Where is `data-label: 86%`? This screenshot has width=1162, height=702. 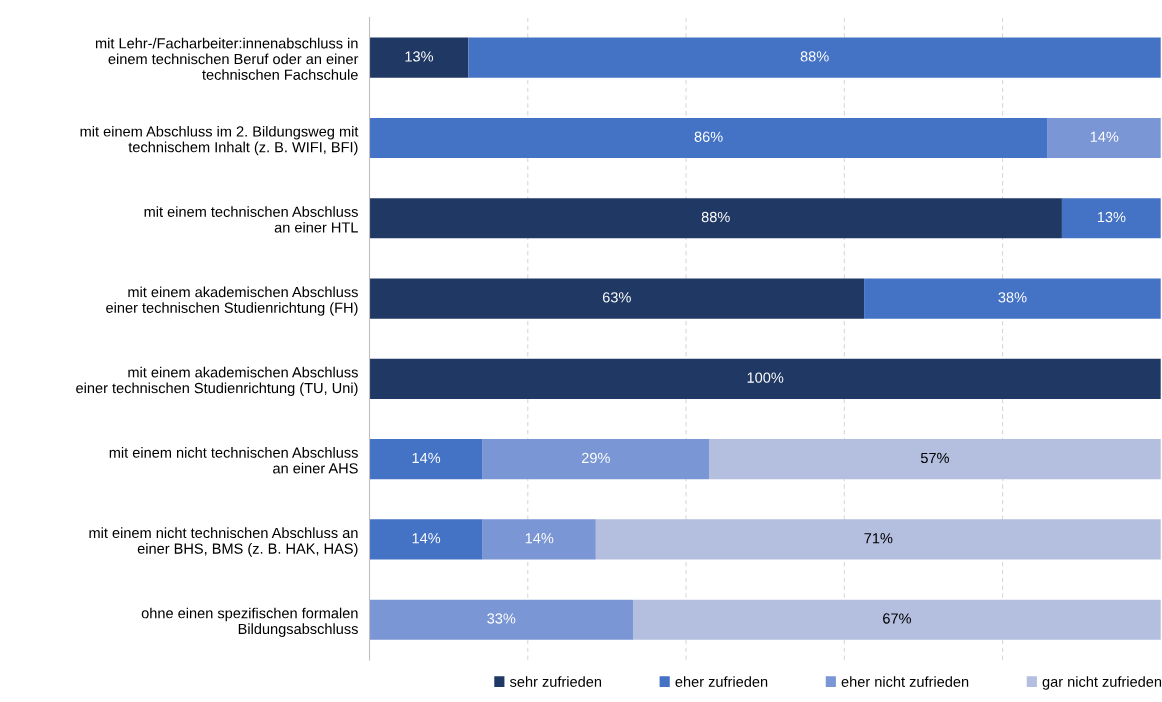
data-label: 86% is located at coordinates (708, 136).